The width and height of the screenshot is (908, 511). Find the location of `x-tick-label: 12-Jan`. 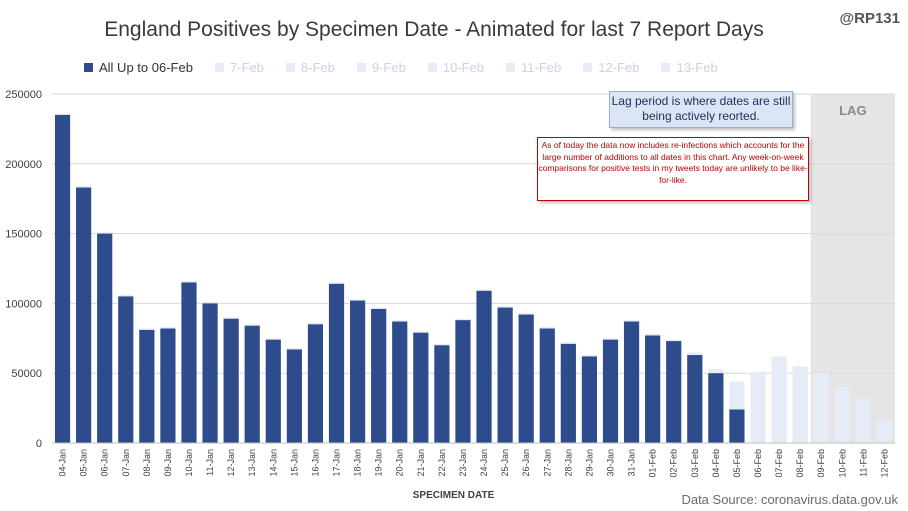

x-tick-label: 12-Jan is located at coordinates (231, 463).